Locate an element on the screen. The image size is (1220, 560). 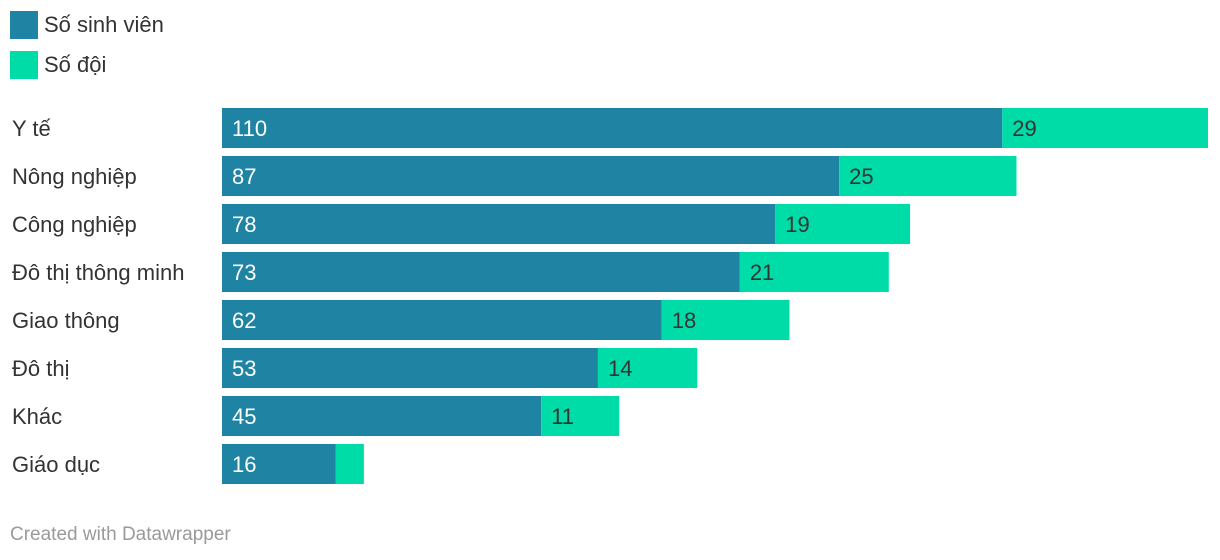
value-label: 110 is located at coordinates (249, 128).